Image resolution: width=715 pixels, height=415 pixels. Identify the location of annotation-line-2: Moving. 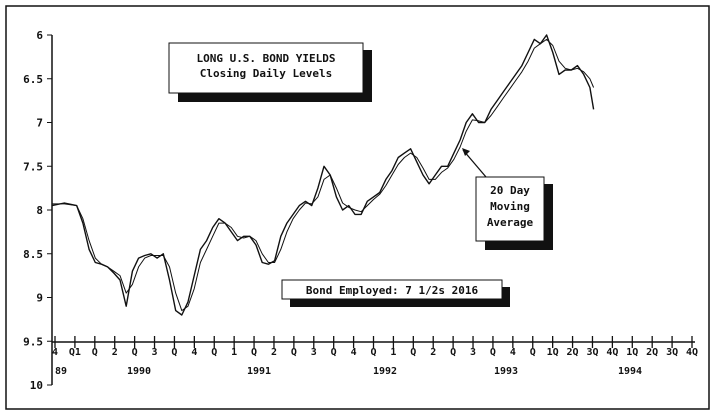
(510, 206).